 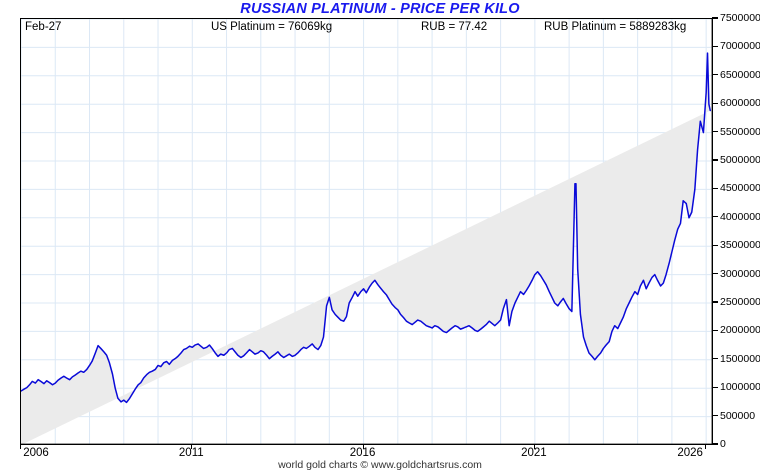 I want to click on x-axis-label: 2011, so click(x=191, y=453).